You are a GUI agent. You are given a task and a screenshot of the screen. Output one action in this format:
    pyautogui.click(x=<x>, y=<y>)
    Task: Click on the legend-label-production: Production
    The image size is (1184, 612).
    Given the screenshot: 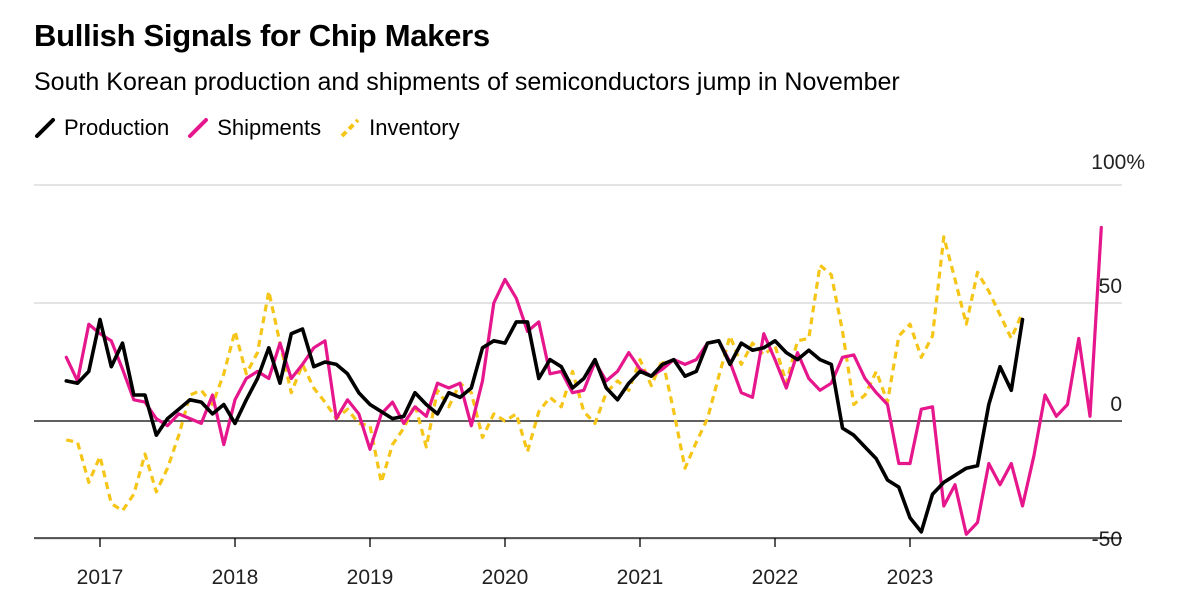 What is the action you would take?
    pyautogui.click(x=117, y=127)
    